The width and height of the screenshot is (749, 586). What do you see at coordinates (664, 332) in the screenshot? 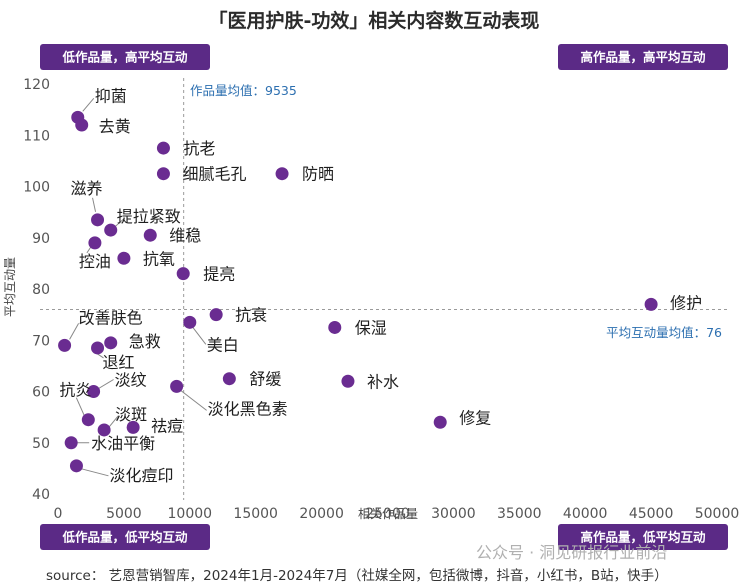
I see `y-mean-label: 平均互动量均值：76` at bounding box center [664, 332].